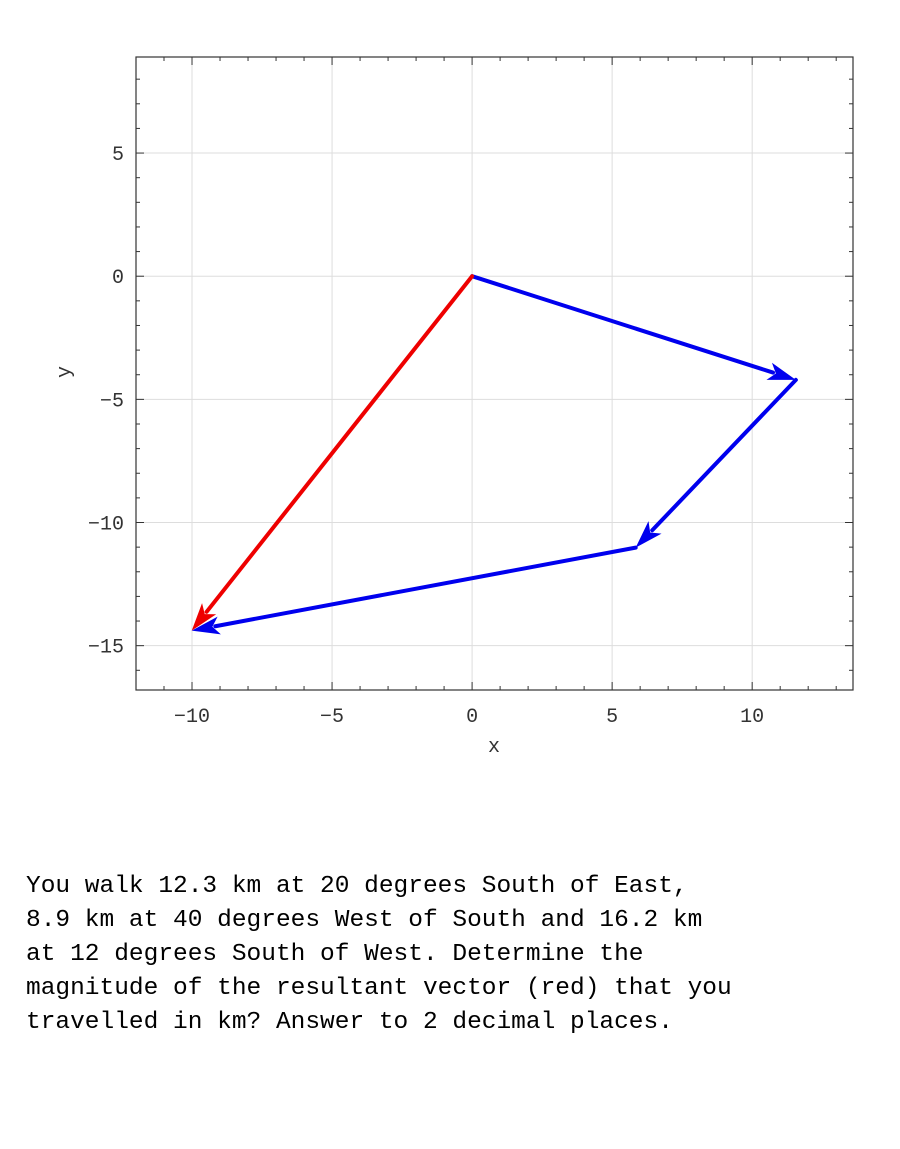 This screenshot has height=1149, width=900. What do you see at coordinates (106, 648) in the screenshot?
I see `y-tick-label: −15` at bounding box center [106, 648].